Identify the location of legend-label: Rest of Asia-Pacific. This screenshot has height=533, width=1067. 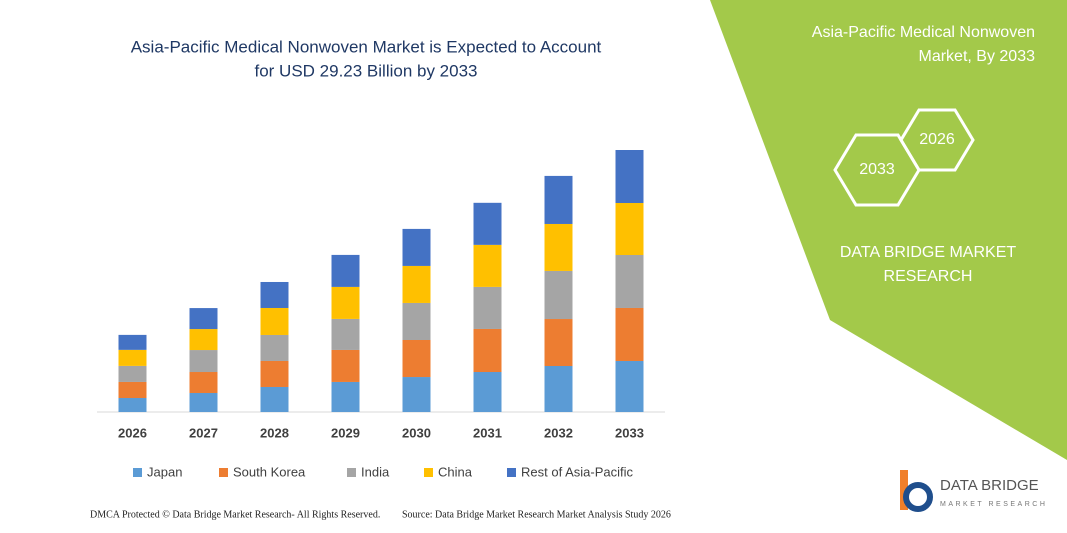
(577, 471).